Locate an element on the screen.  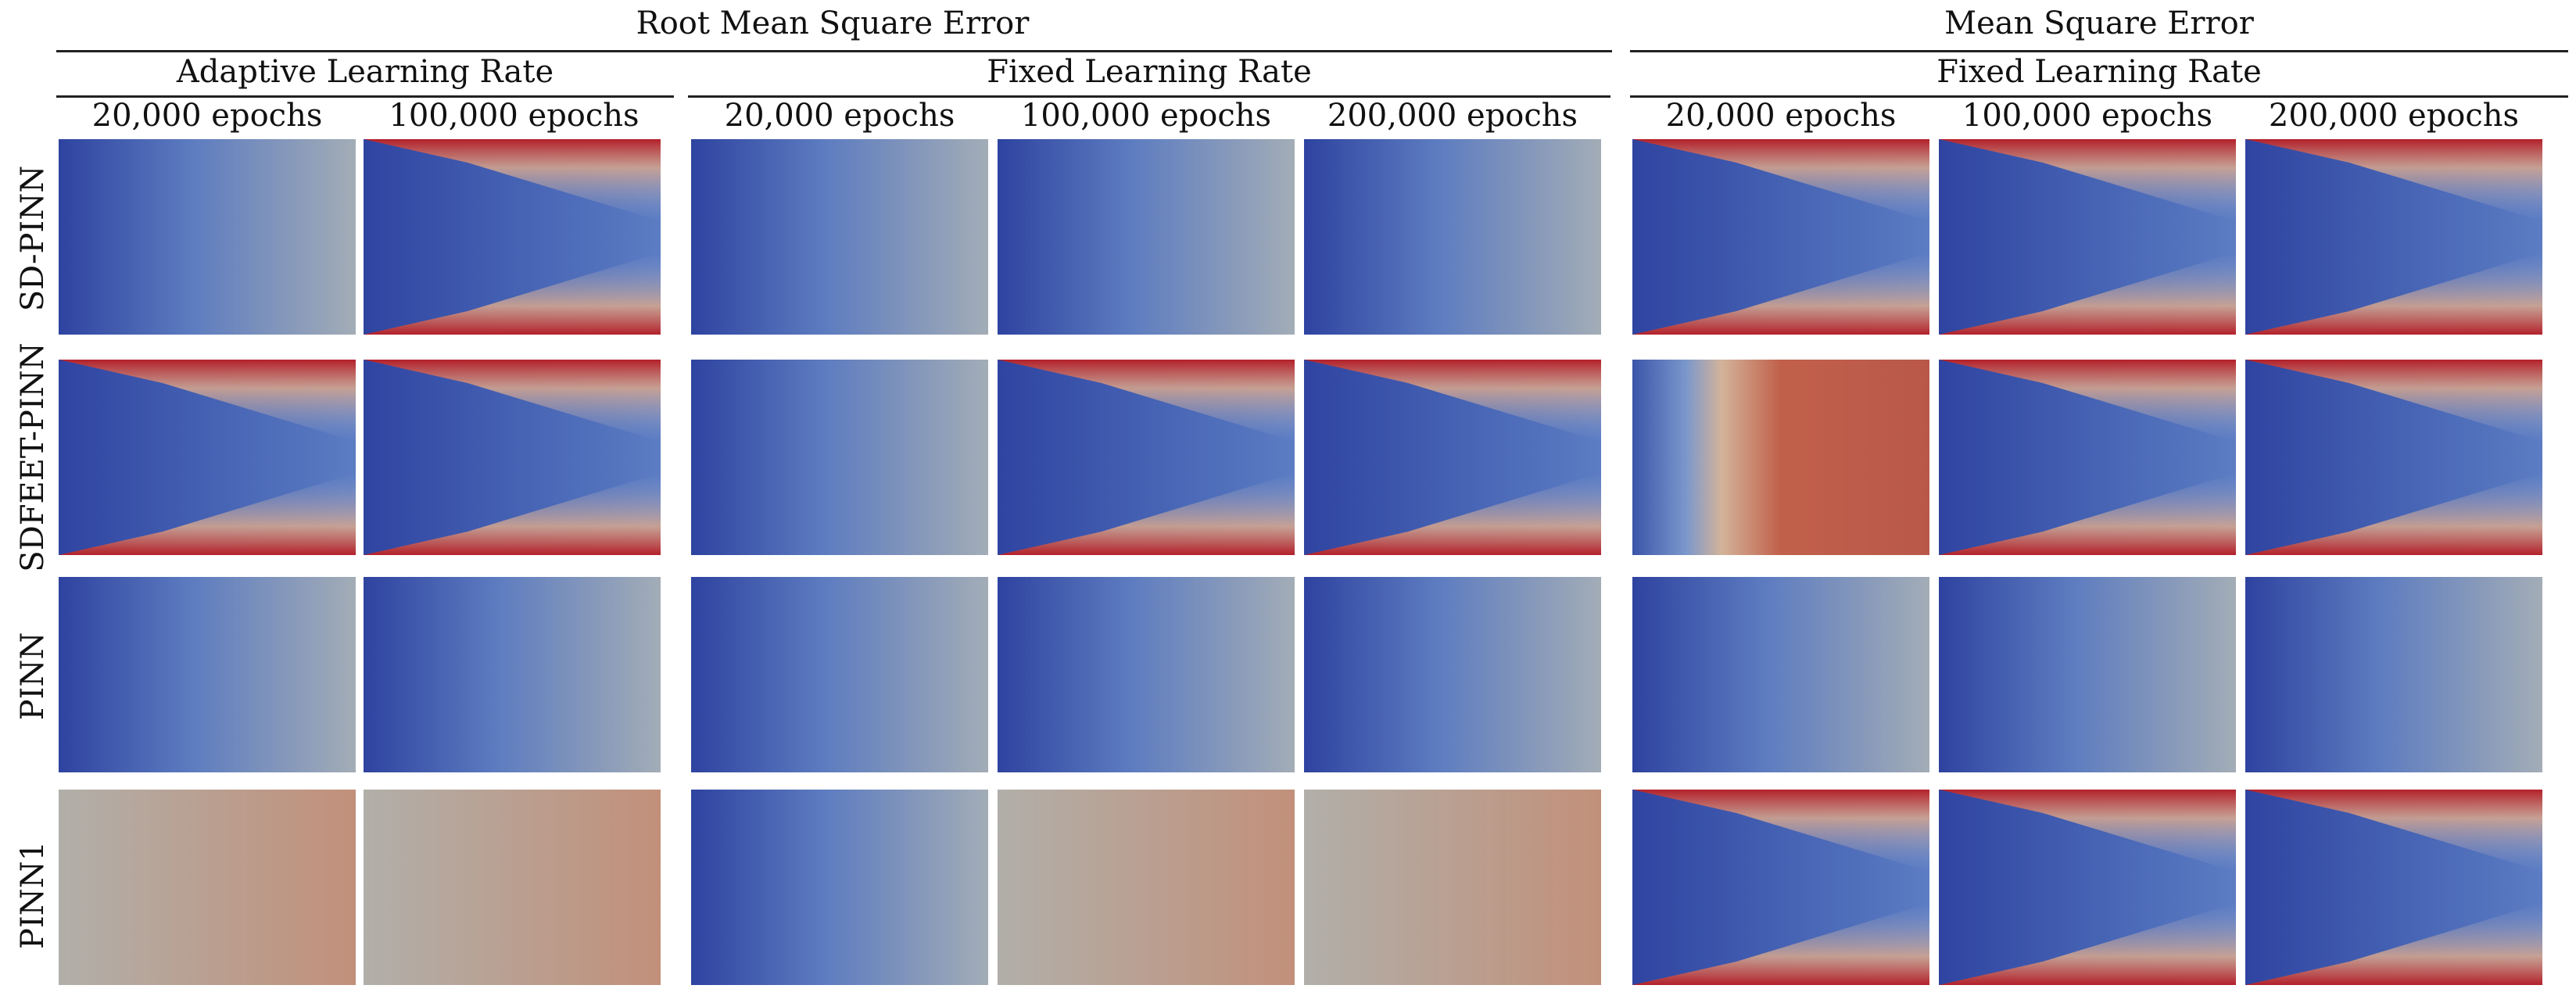
row-label-pinn: PINN is located at coordinates (33, 677).